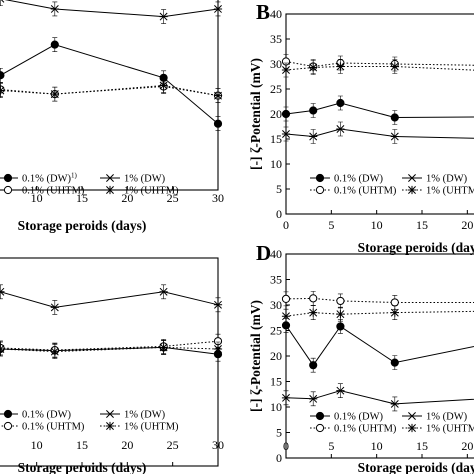 This screenshot has width=474, height=474. What do you see at coordinates (263, 253) in the screenshot?
I see `panel-letter: D` at bounding box center [263, 253].